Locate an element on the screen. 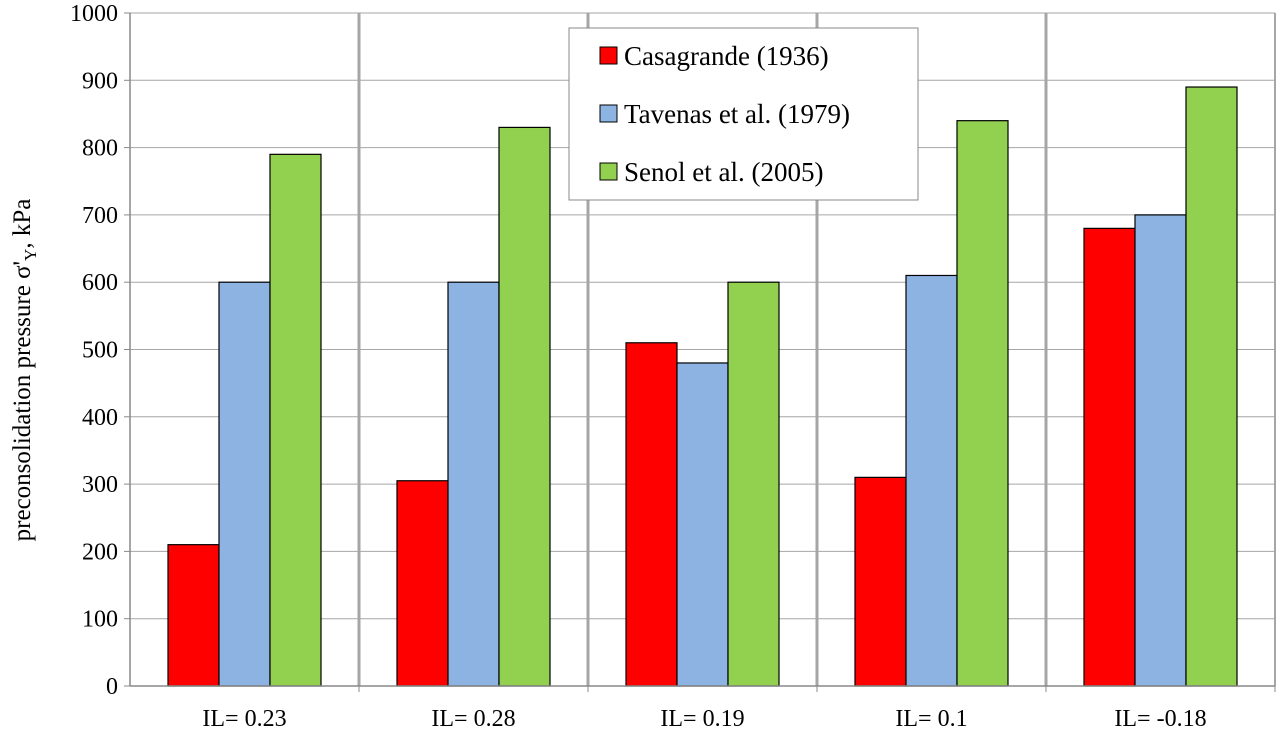  y-tick-labels: 0 100 200 300 400 500 600 700 800 900 1000 is located at coordinates (94, 350).